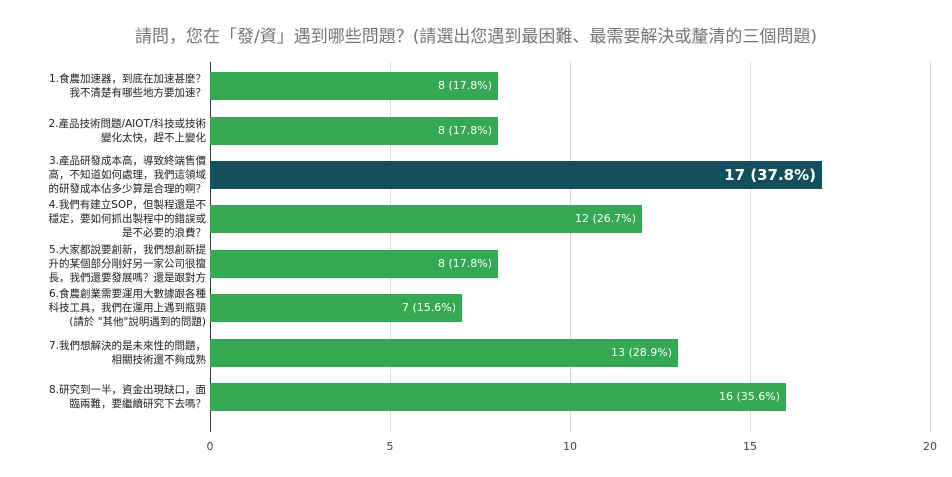  Describe the element at coordinates (770, 175) in the screenshot. I see `data-label: 17 (37.8%)` at that location.